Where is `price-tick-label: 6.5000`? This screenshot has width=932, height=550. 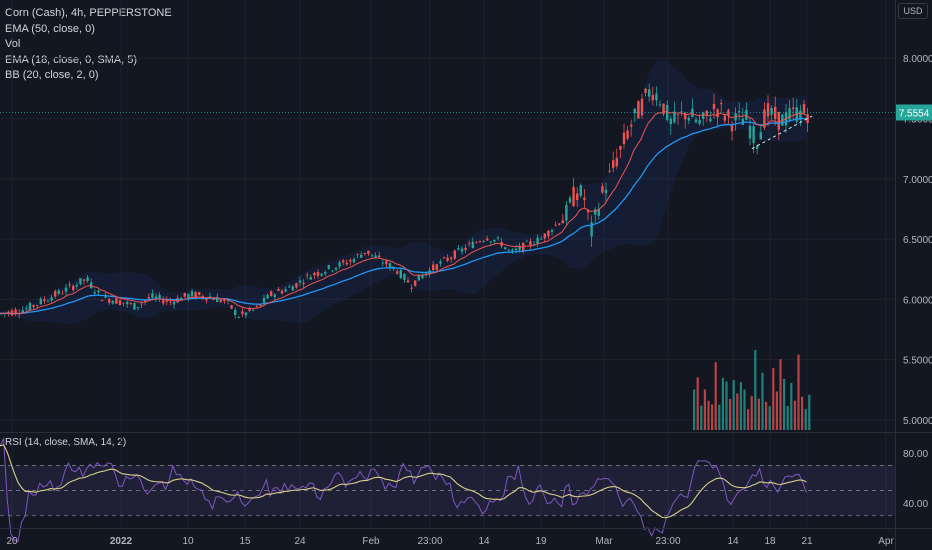
price-tick-label: 6.5000 is located at coordinates (917, 240).